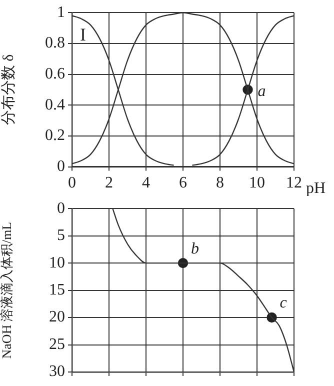 The width and height of the screenshot is (334, 386). I want to click on y-tick-label: 0.2, so click(55, 135).